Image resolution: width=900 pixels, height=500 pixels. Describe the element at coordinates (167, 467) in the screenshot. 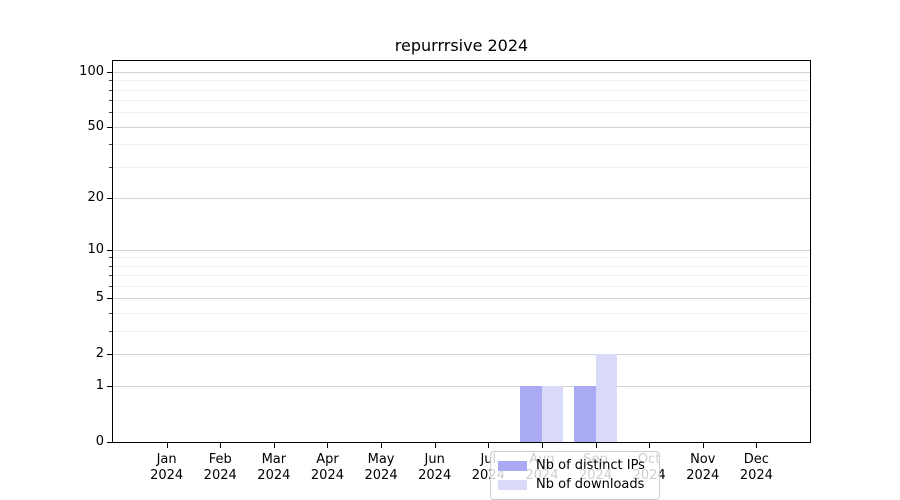

I see `x-tick-label: Jan 2024` at that location.